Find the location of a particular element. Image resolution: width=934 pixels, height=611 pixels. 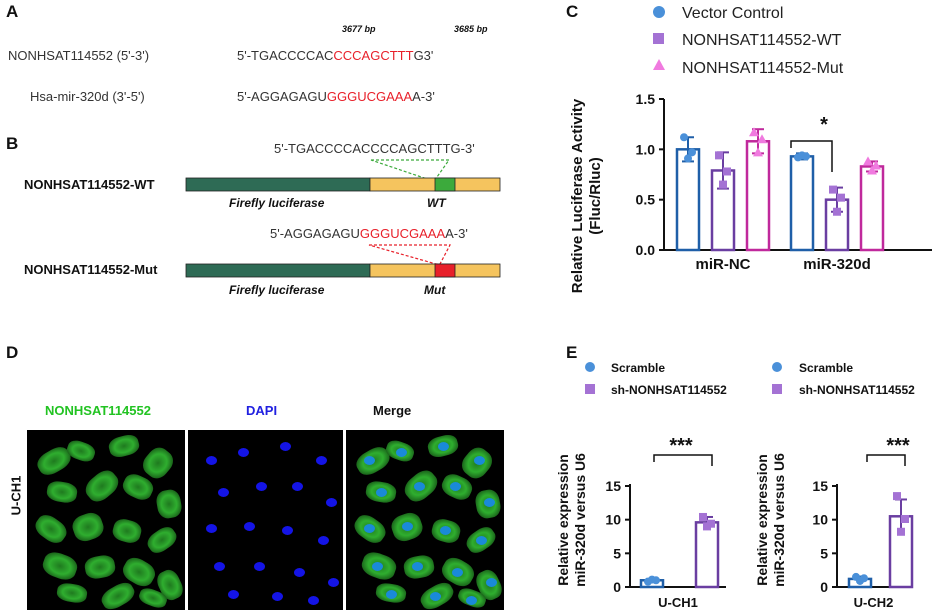

legend-label-wt: NONHSAT114552-WT is located at coordinates (762, 40).